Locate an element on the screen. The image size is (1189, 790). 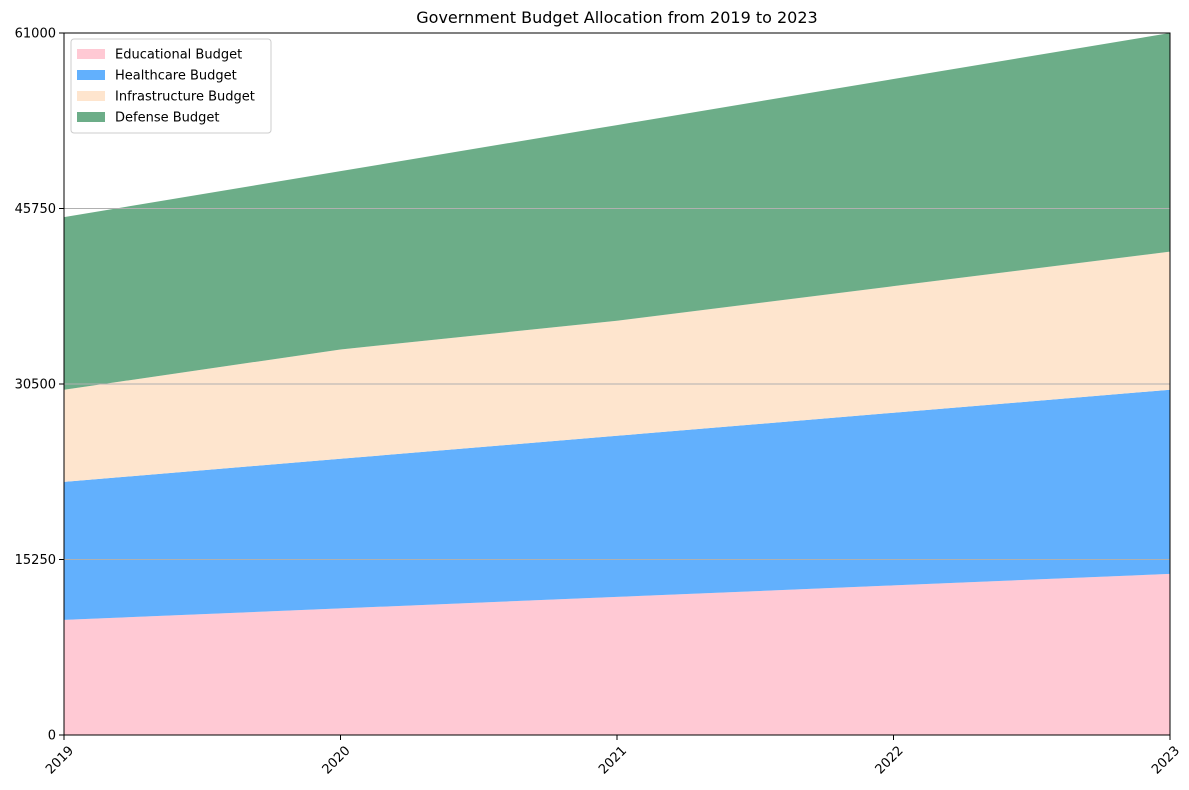
legend-label-healthcare-budget: Healthcare Budget is located at coordinates (176, 76).